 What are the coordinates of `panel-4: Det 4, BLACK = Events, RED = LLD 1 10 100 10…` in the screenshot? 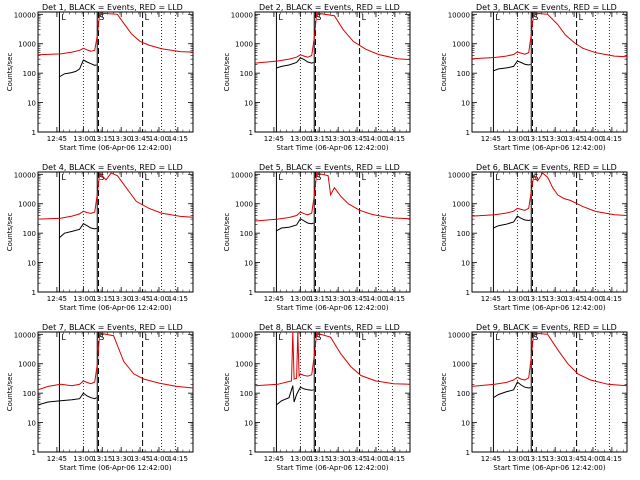 It's located at (100, 237).